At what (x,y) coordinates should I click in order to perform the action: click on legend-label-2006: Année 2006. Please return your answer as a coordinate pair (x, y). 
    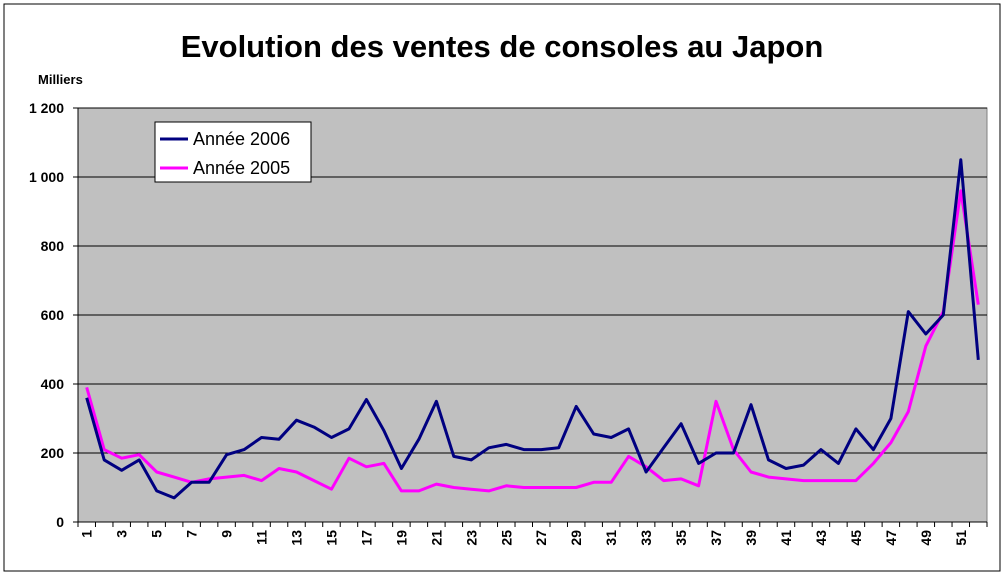
    Looking at the image, I should click on (241, 139).